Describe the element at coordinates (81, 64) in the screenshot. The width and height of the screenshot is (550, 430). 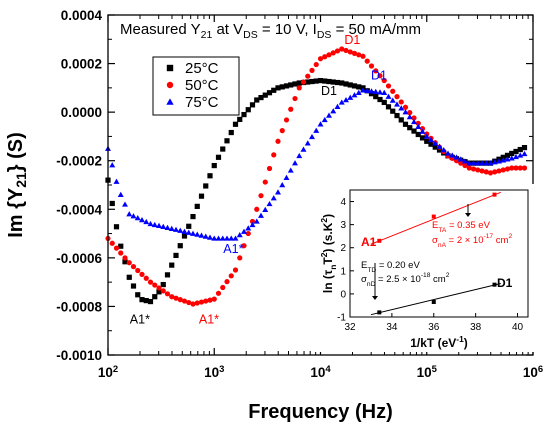
I see `y-tick-label: 0.0002` at that location.